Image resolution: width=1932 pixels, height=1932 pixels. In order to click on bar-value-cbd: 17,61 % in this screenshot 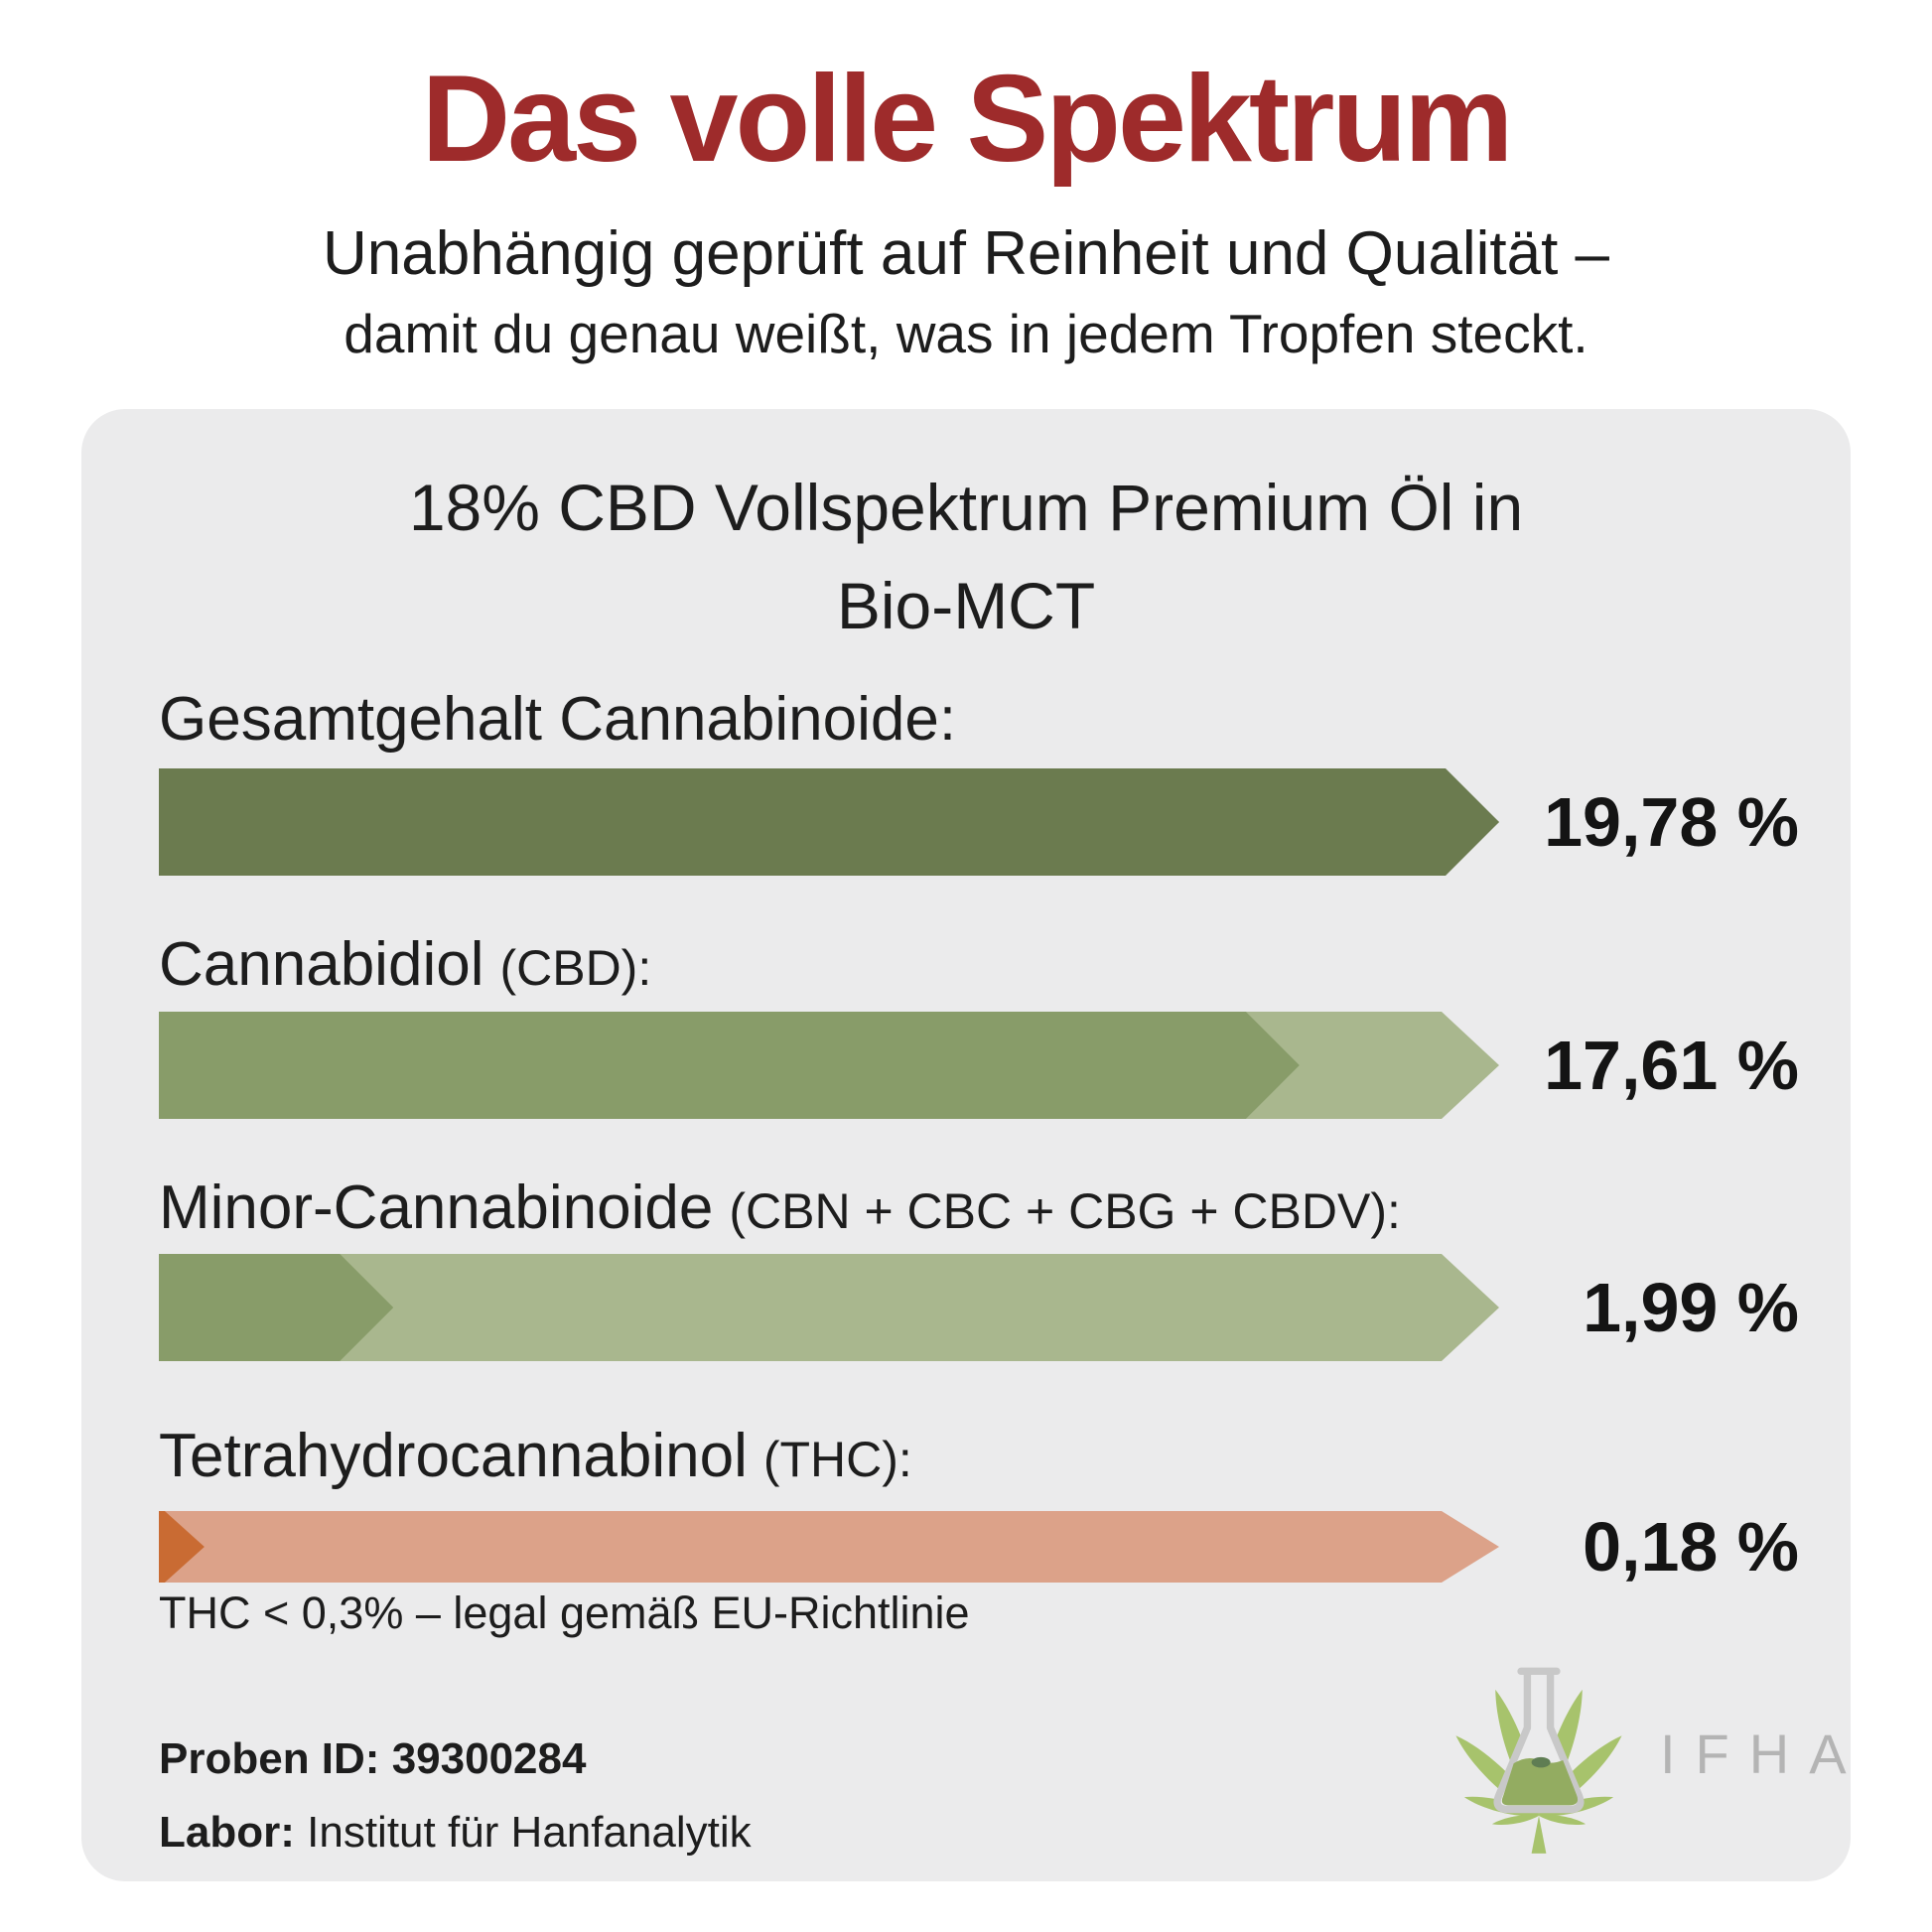, I will do `click(1671, 1066)`.